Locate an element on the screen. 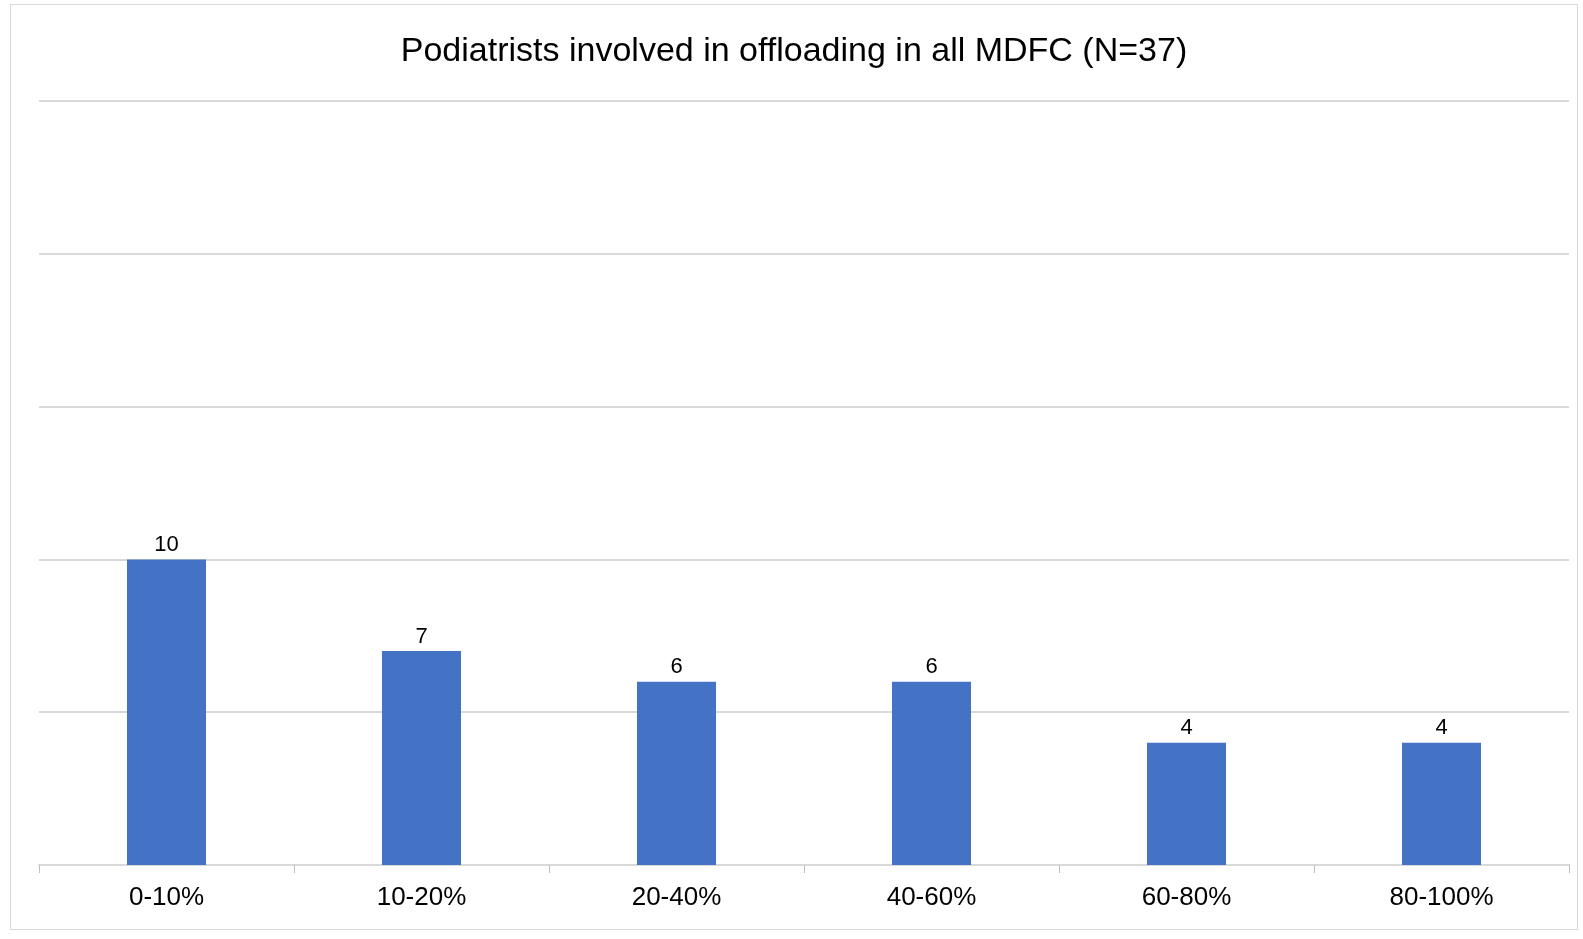 The width and height of the screenshot is (1583, 939). x-tick-label: 0-10% is located at coordinates (166, 896).